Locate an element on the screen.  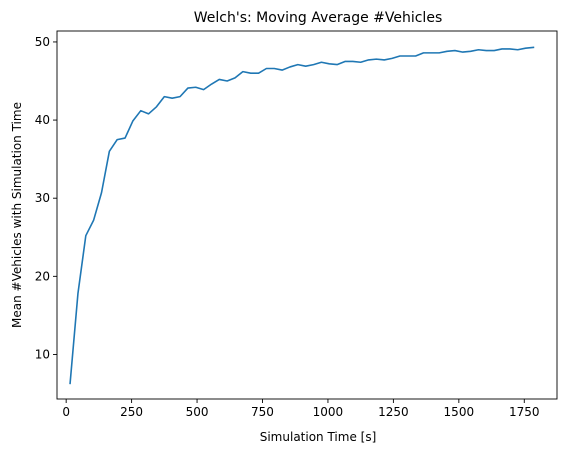
x-tick-label: 1250 is located at coordinates (393, 412).